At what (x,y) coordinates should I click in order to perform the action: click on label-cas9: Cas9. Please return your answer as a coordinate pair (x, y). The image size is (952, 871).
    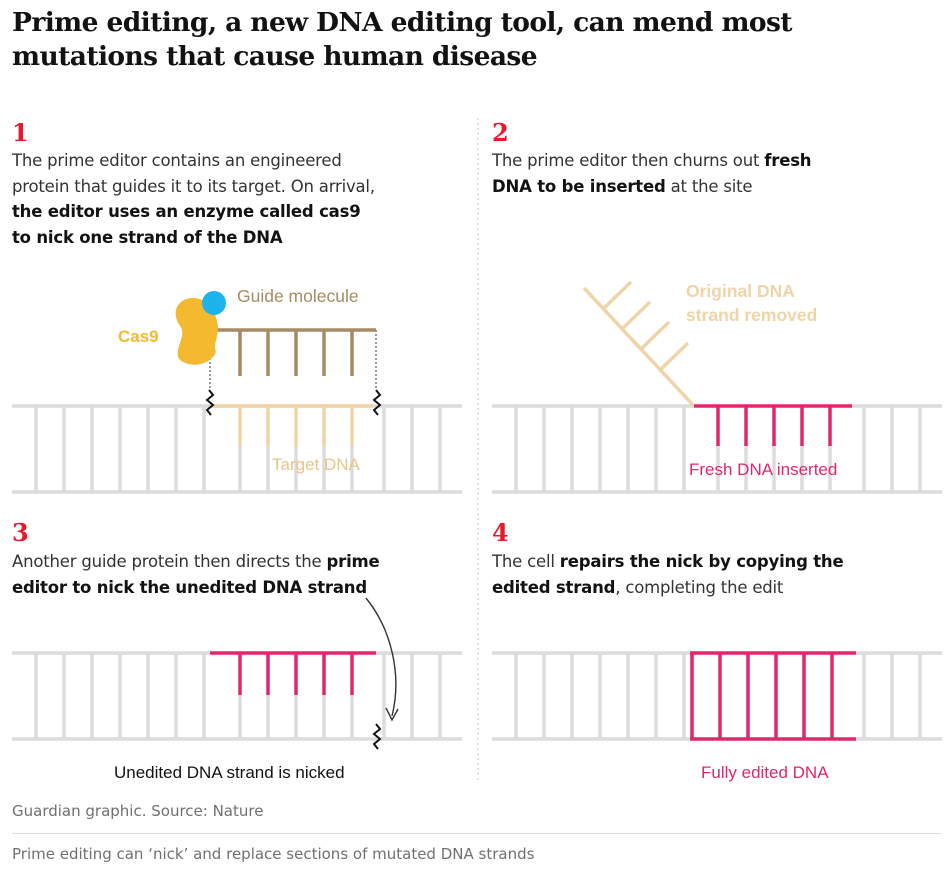
    Looking at the image, I should click on (138, 336).